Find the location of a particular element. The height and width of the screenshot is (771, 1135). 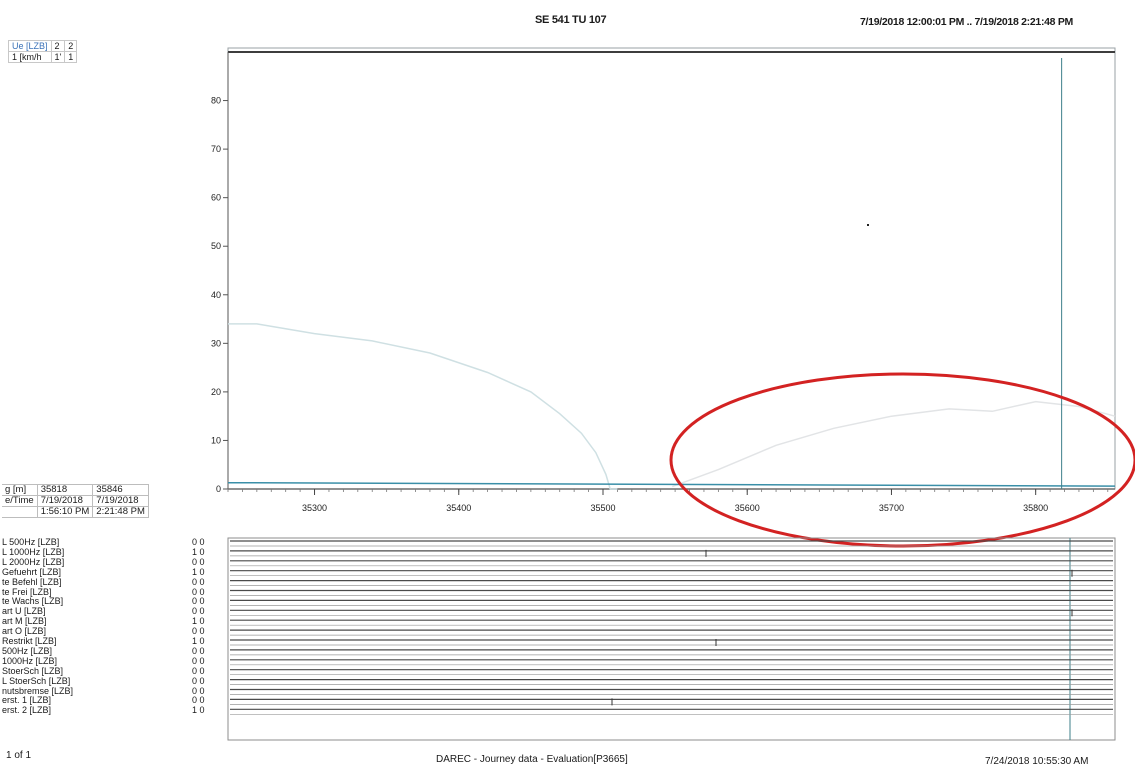

signal-label: L 2000Hz [LZB] is located at coordinates (33, 561).